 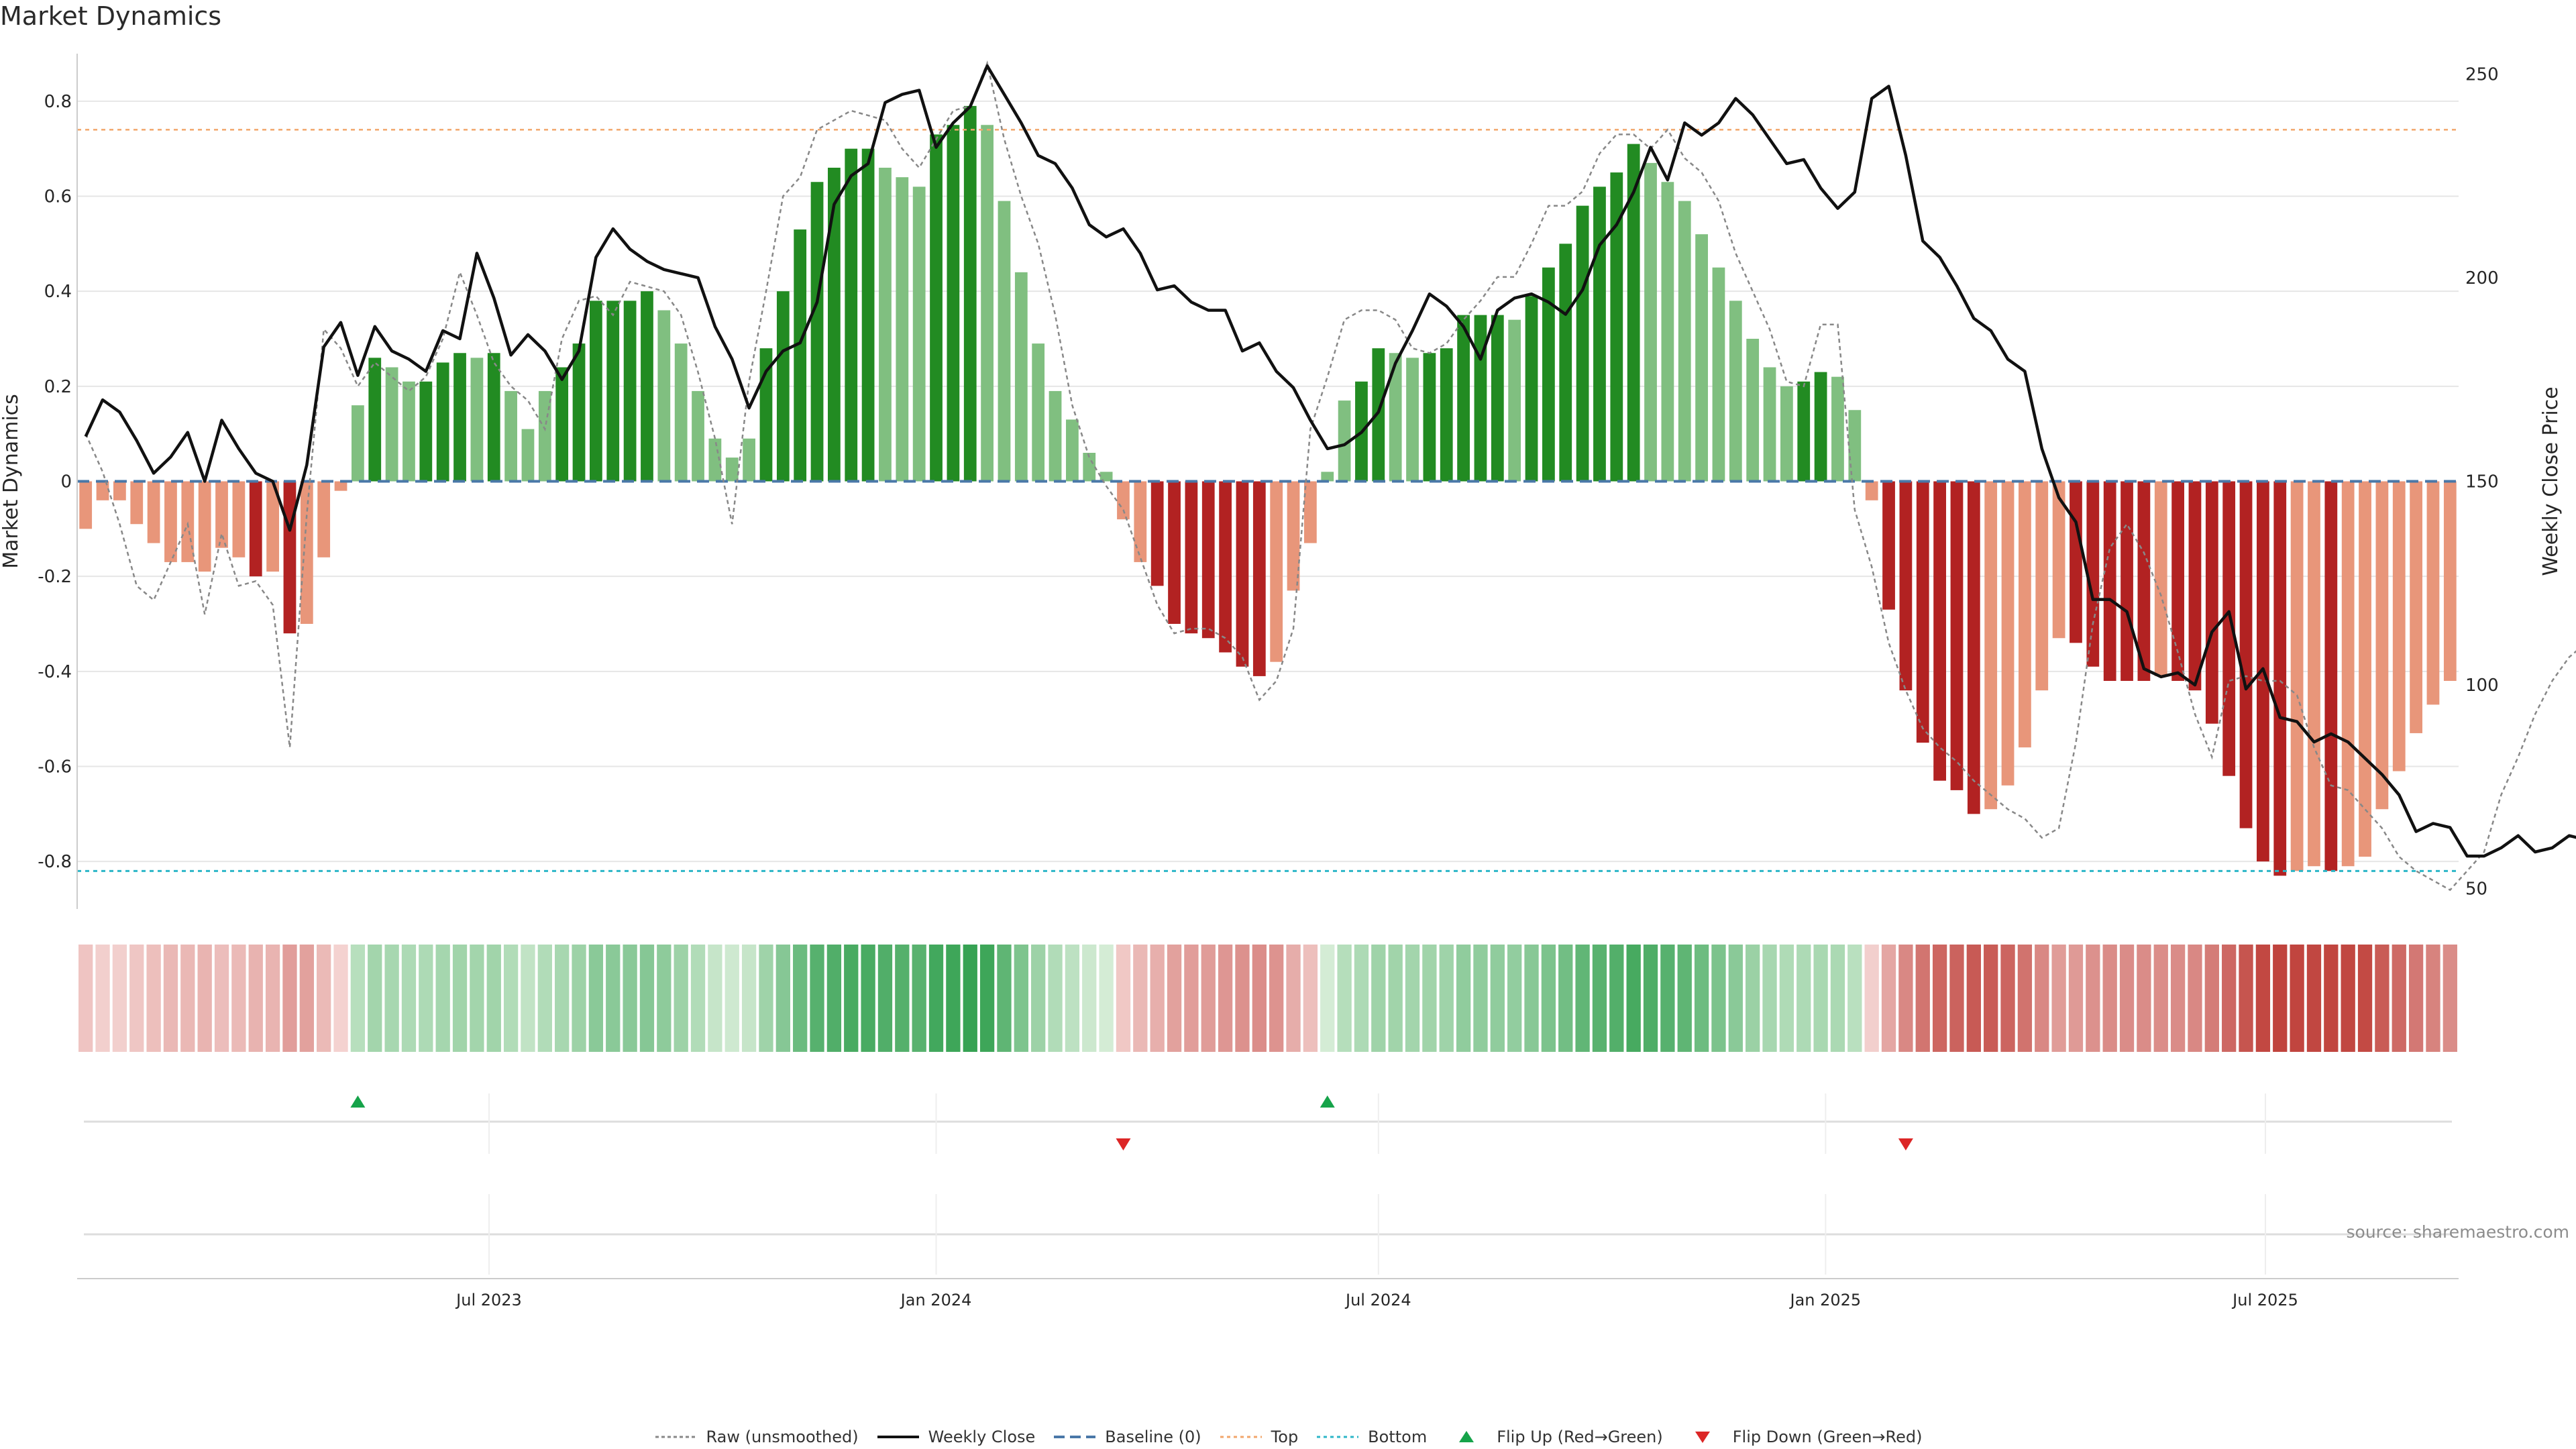 What do you see at coordinates (55, 767) in the screenshot?
I see `left-tick-label: -0.6` at bounding box center [55, 767].